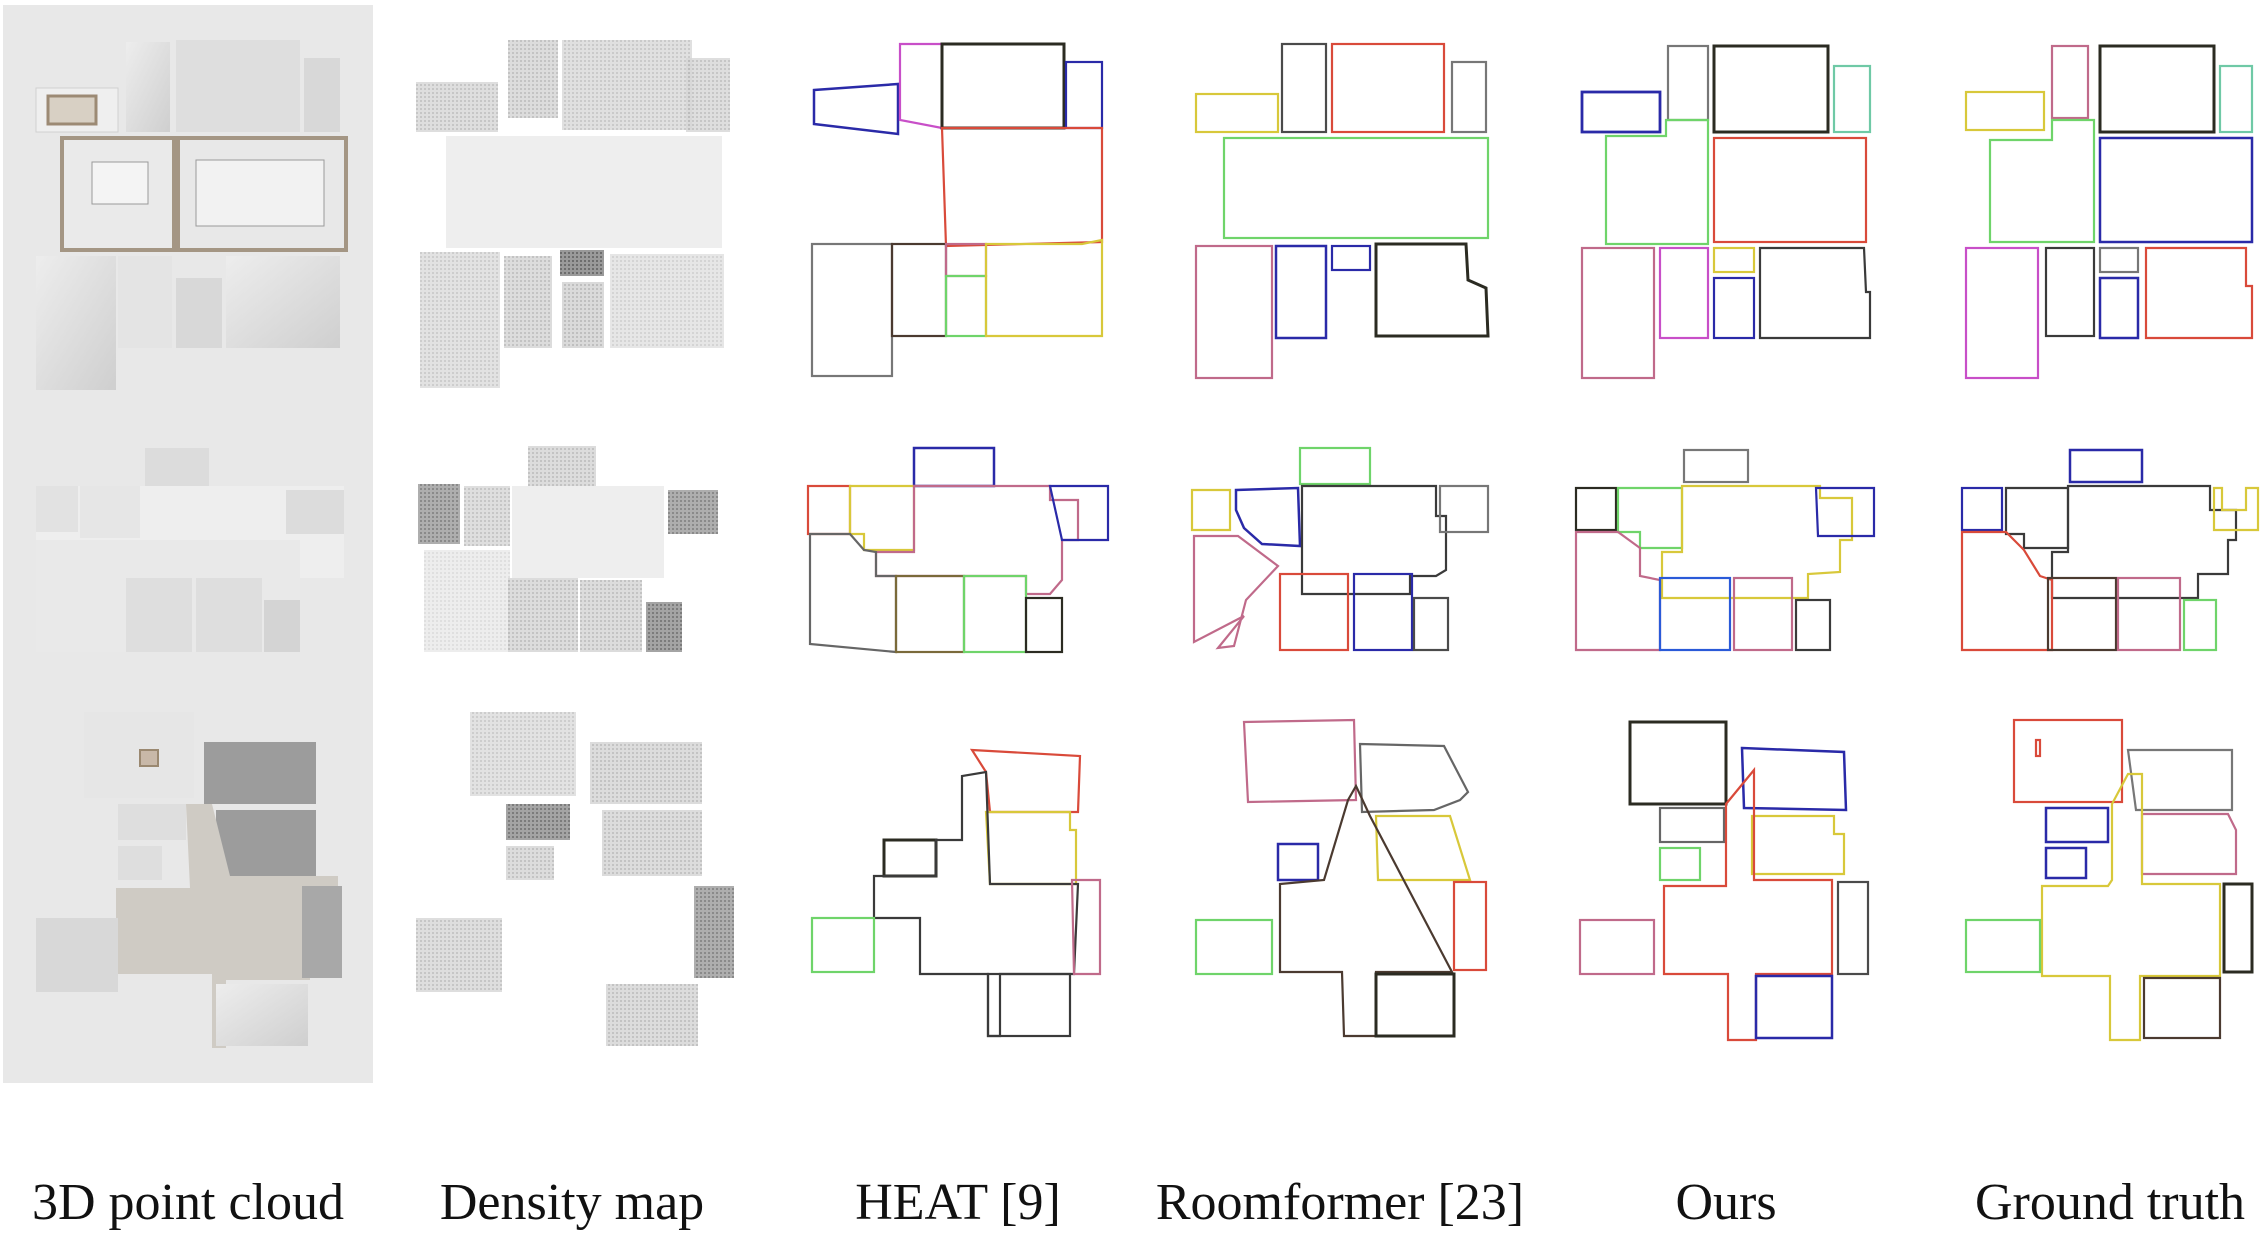 Image resolution: width=2266 pixels, height=1242 pixels. What do you see at coordinates (958, 1202) in the screenshot?
I see `caption-heat: HEAT [9]` at bounding box center [958, 1202].